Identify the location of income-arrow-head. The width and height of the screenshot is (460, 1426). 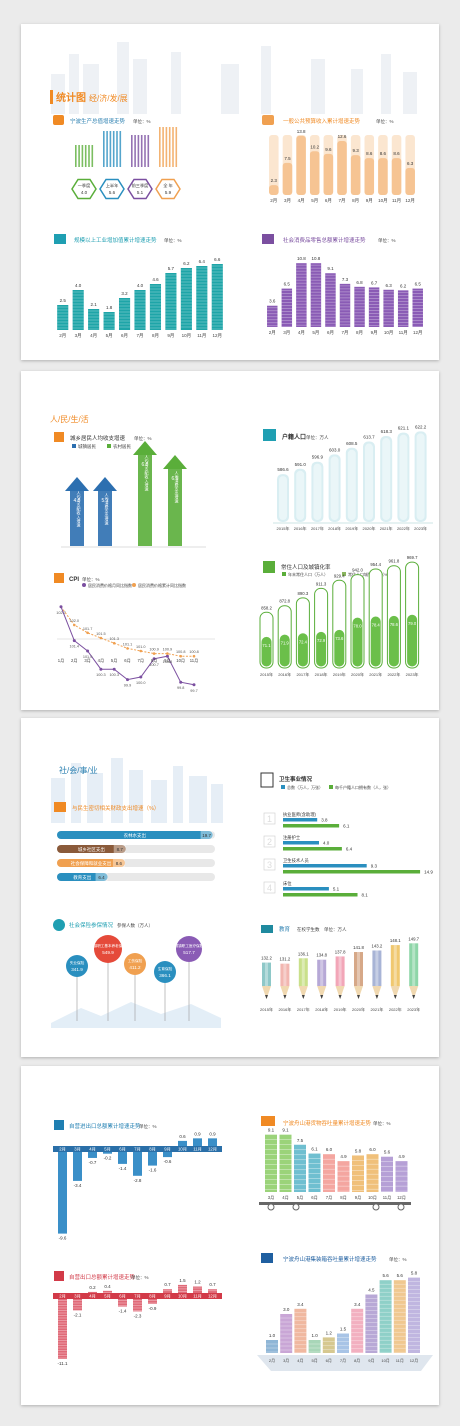
(77, 484).